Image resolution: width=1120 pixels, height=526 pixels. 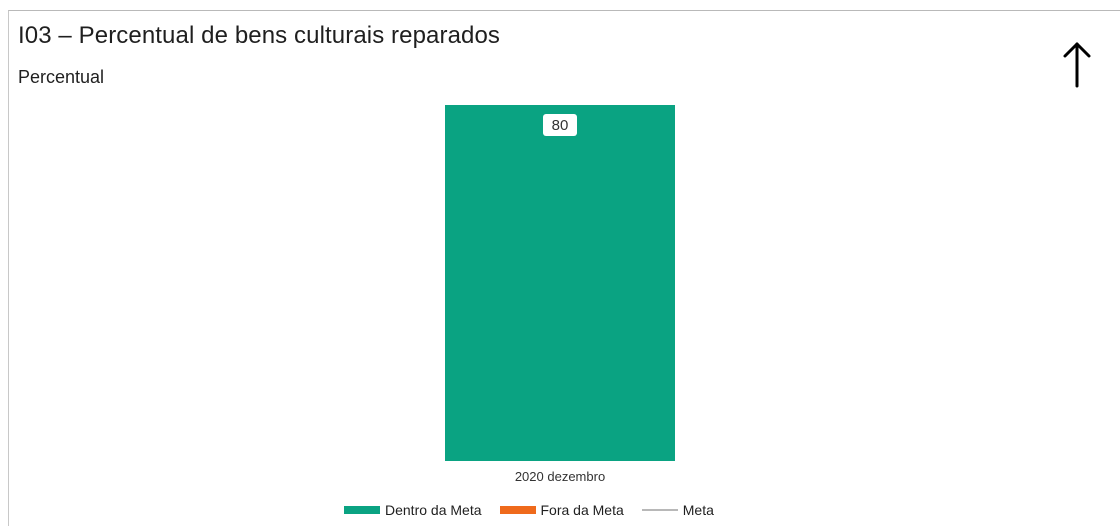 What do you see at coordinates (582, 510) in the screenshot?
I see `legend-label-fora-da-meta: Fora da Meta` at bounding box center [582, 510].